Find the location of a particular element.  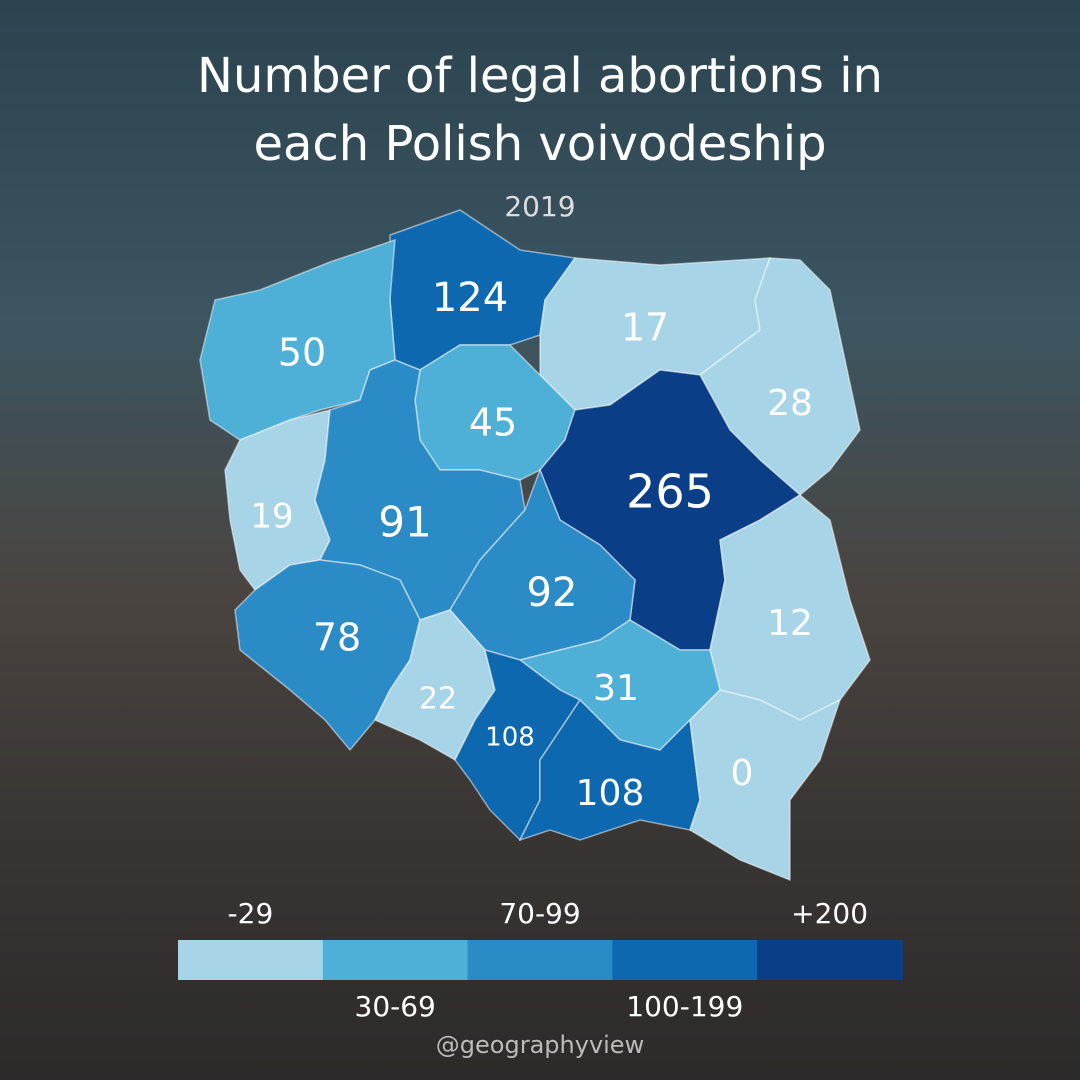

credit: @geographyview is located at coordinates (540, 1045).